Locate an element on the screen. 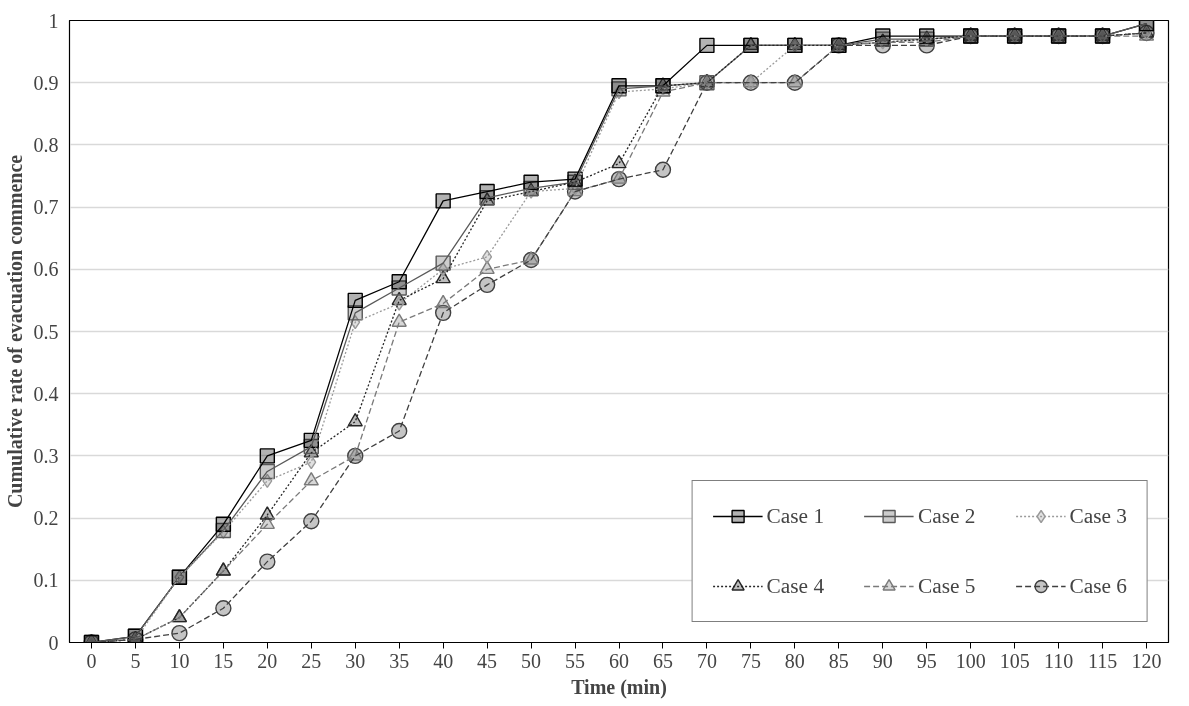 This screenshot has height=706, width=1189. legend-label: Case 4 is located at coordinates (795, 586).